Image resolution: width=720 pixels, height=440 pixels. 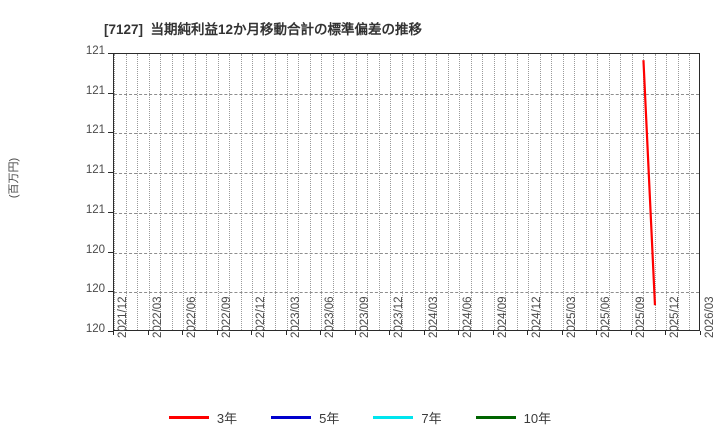 What do you see at coordinates (226, 317) in the screenshot?
I see `x-axis-tick-label: 2022/09` at bounding box center [226, 317].